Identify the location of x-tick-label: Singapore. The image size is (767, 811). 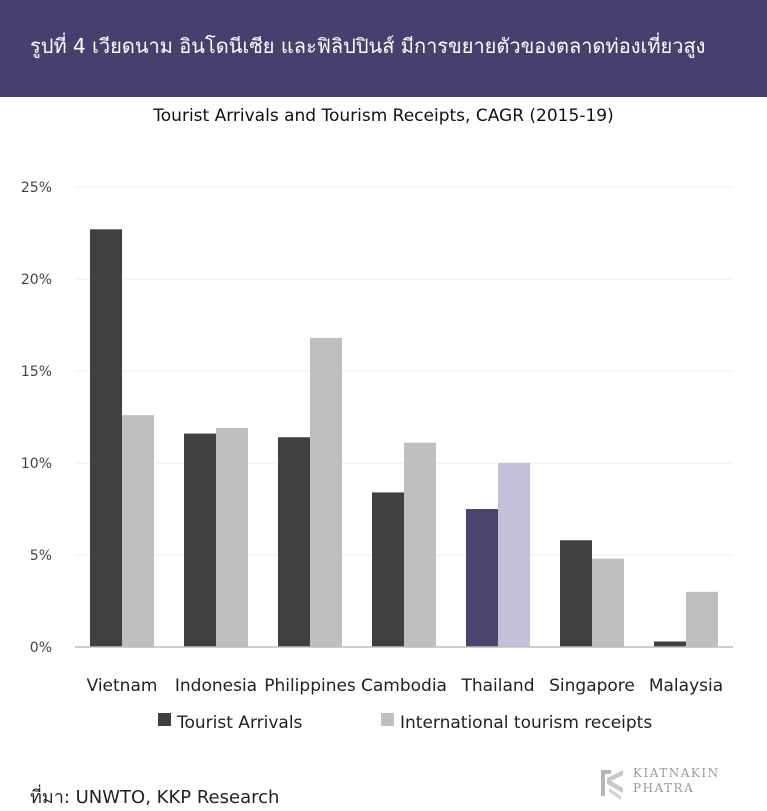
(592, 686).